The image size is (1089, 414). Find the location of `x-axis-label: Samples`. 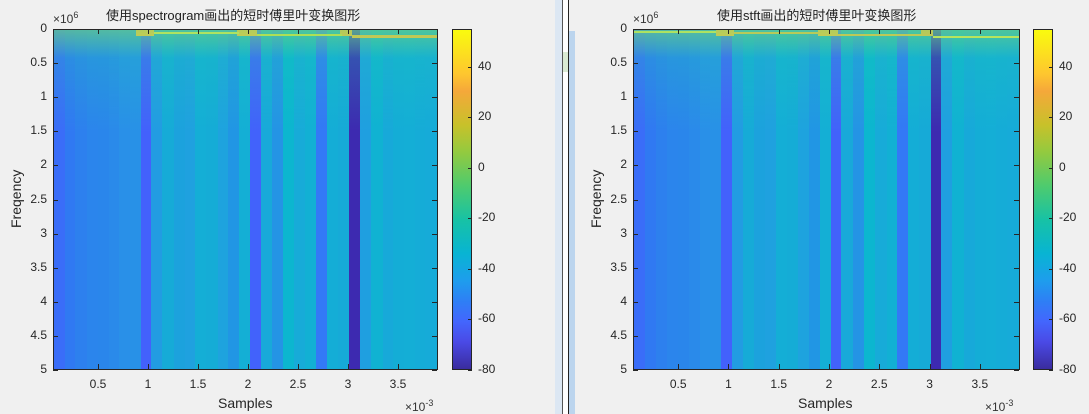

x-axis-label: Samples is located at coordinates (825, 403).